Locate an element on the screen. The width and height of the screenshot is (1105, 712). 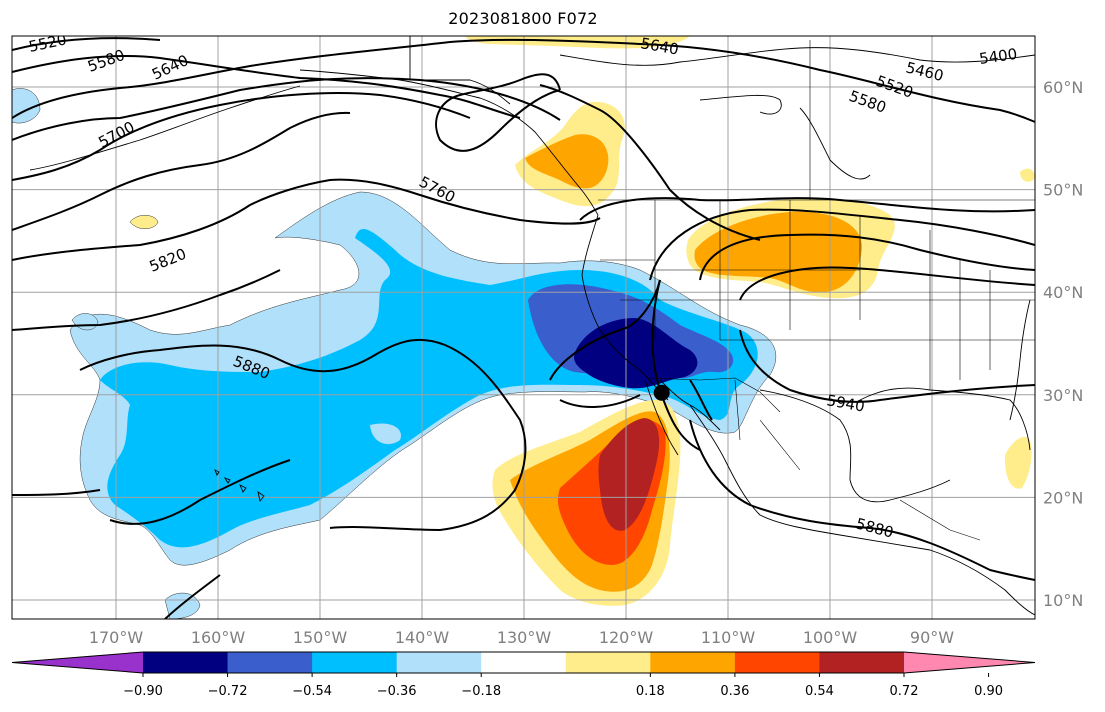
longitude-label: 110°W is located at coordinates (728, 637).